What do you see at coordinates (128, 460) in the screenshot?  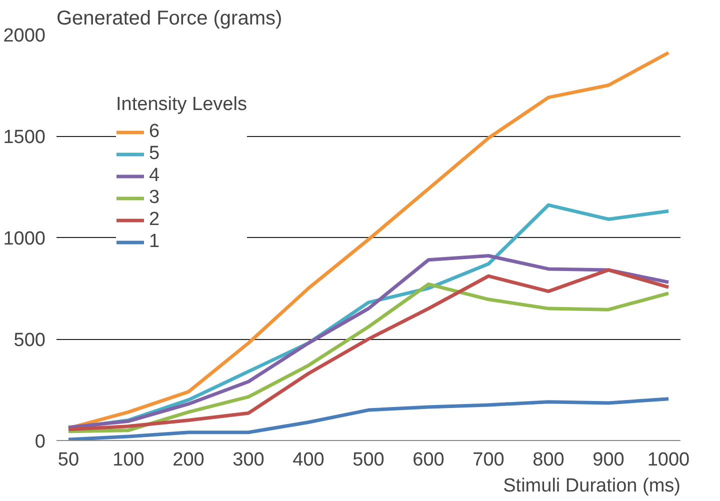 I see `x-tick-label: 100` at bounding box center [128, 460].